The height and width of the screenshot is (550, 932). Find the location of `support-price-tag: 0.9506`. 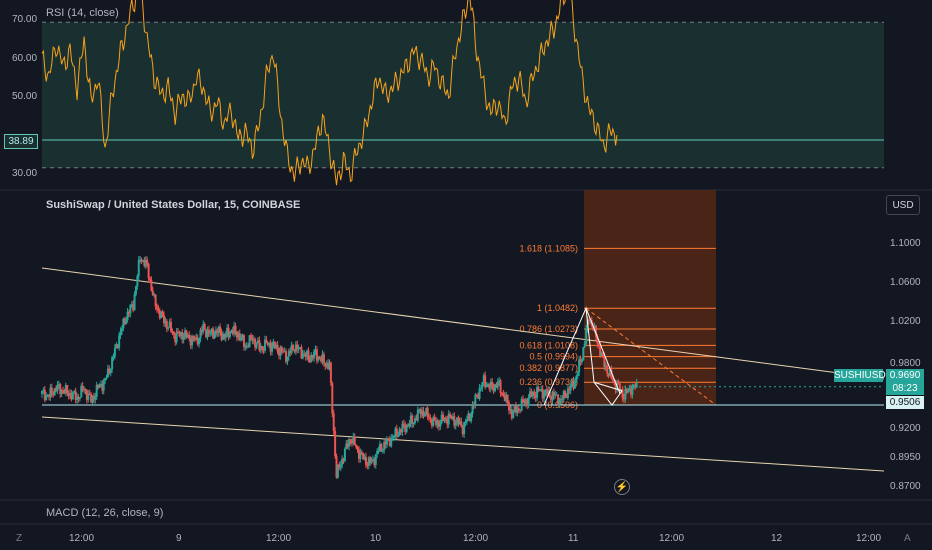

support-price-tag: 0.9506 is located at coordinates (905, 402).